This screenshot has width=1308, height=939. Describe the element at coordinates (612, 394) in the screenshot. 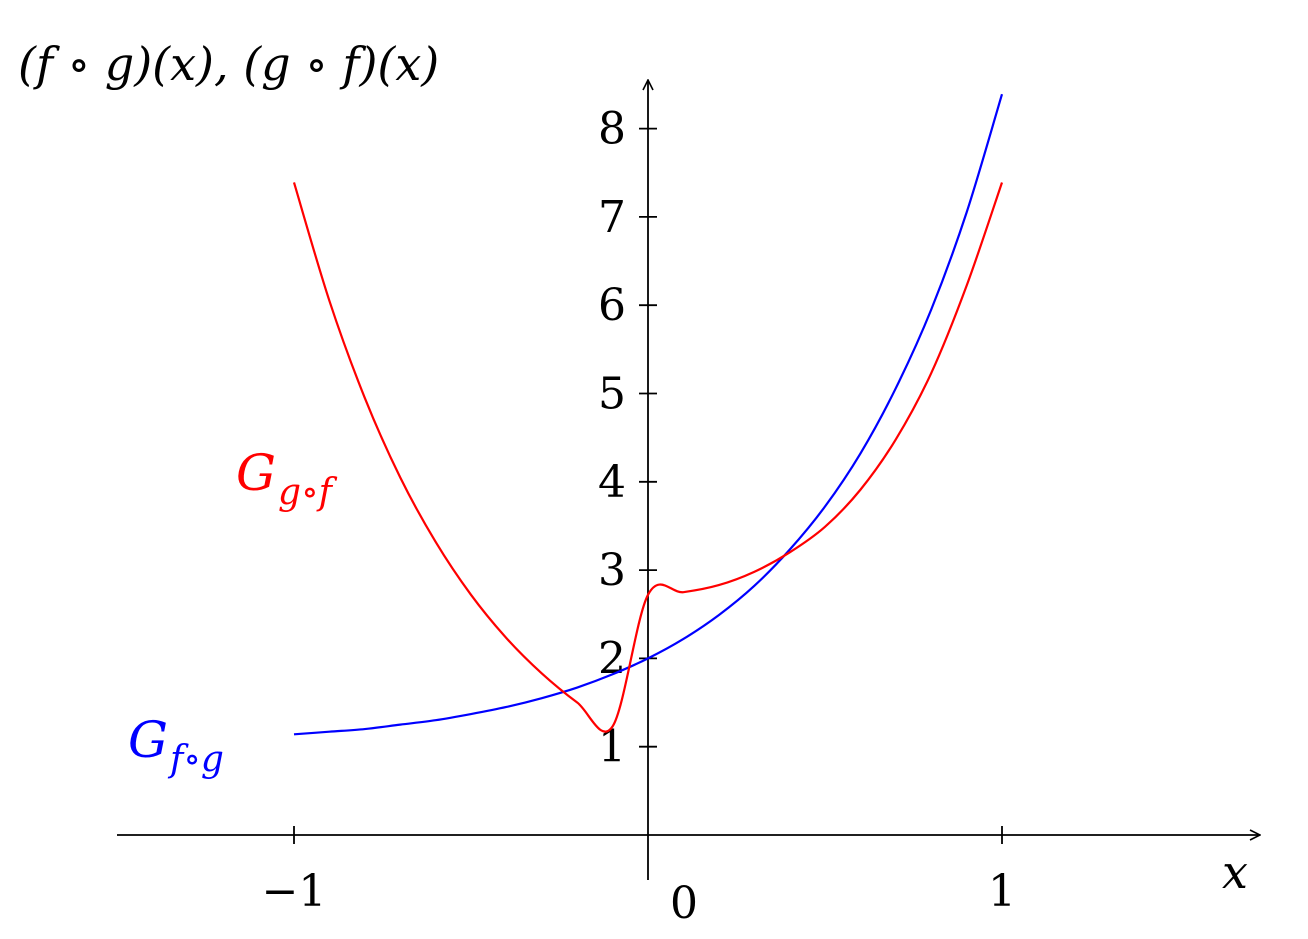

I see `y-tick-label: 5` at that location.